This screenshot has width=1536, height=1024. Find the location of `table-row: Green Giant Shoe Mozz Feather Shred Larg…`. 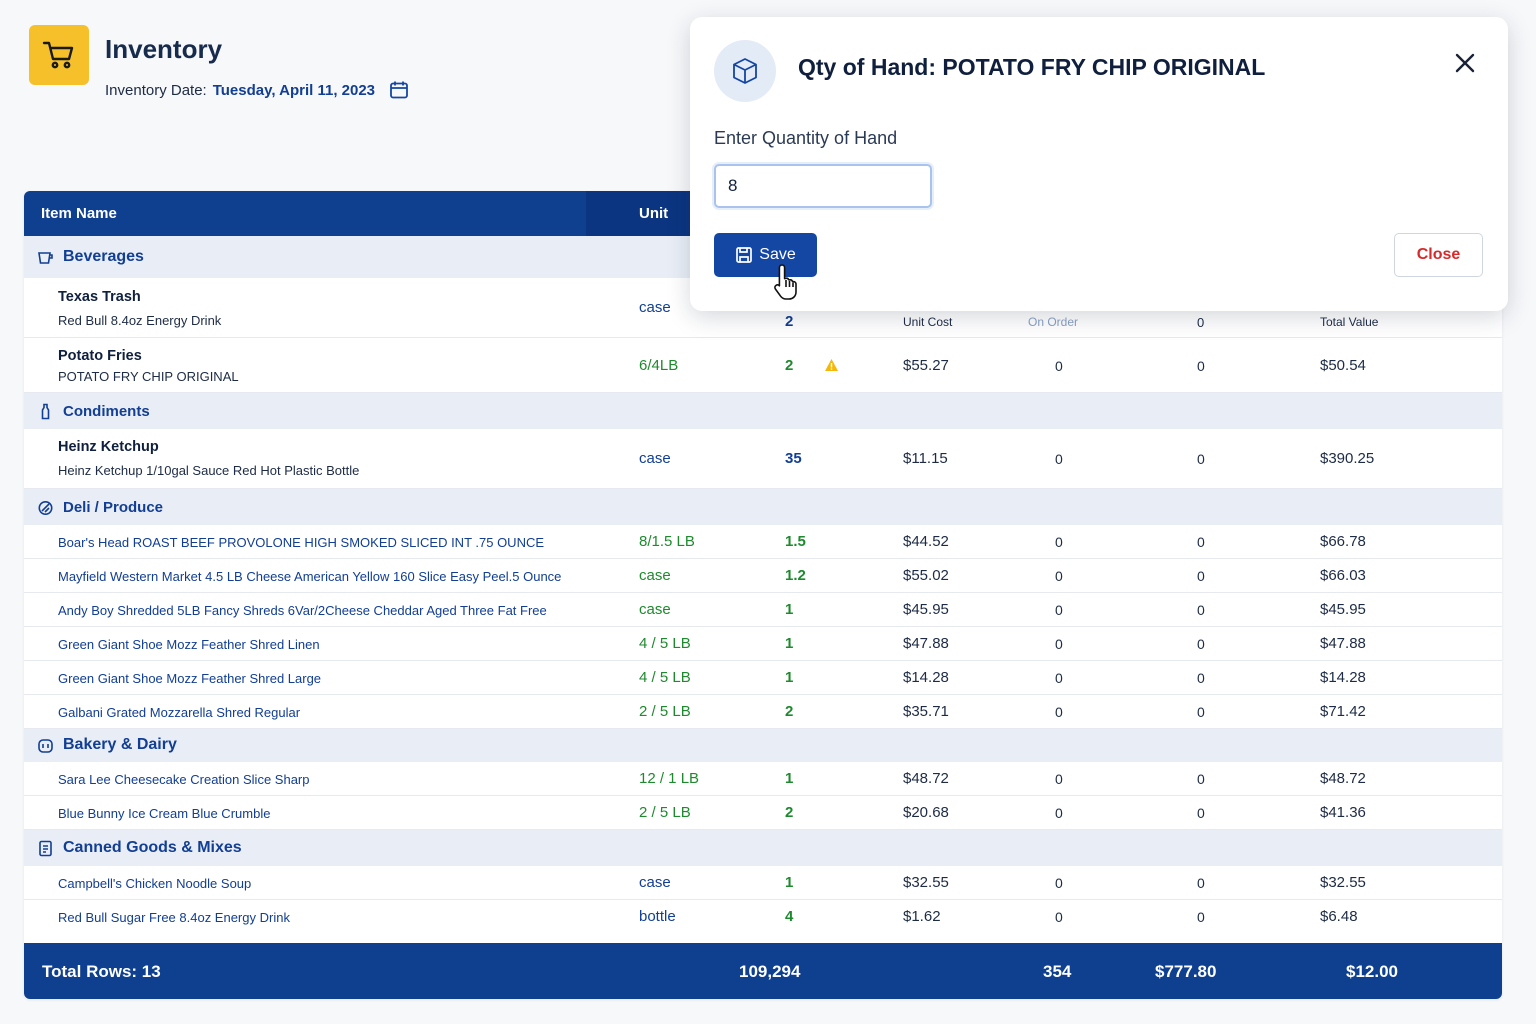

table-row: Green Giant Shoe Mozz Feather Shred Larg… is located at coordinates (763, 678).